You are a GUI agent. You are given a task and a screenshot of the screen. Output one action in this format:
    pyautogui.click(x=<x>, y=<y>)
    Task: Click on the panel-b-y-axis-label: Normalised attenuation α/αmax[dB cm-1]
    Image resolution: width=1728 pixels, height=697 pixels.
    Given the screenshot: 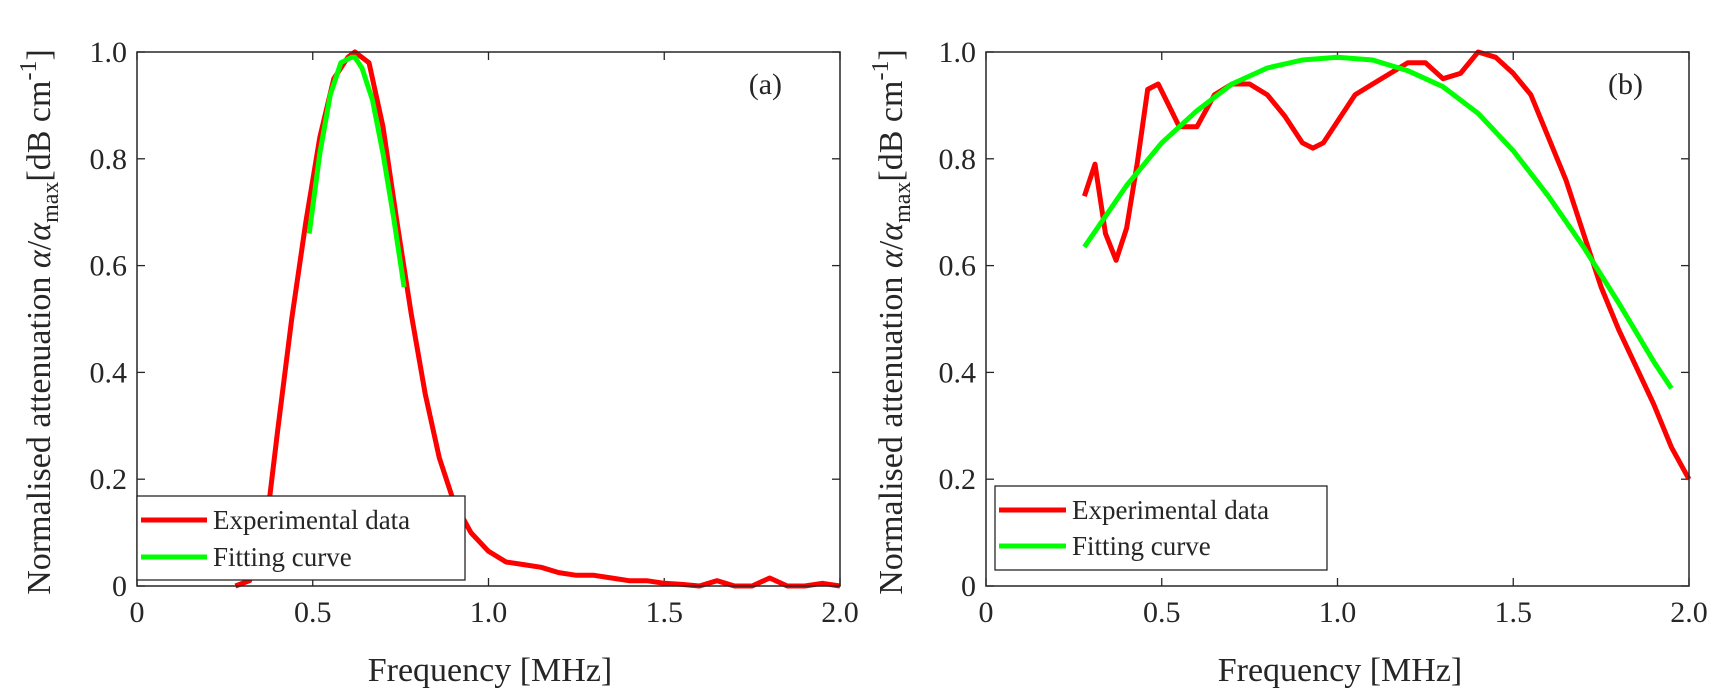 What is the action you would take?
    pyautogui.click(x=892, y=322)
    